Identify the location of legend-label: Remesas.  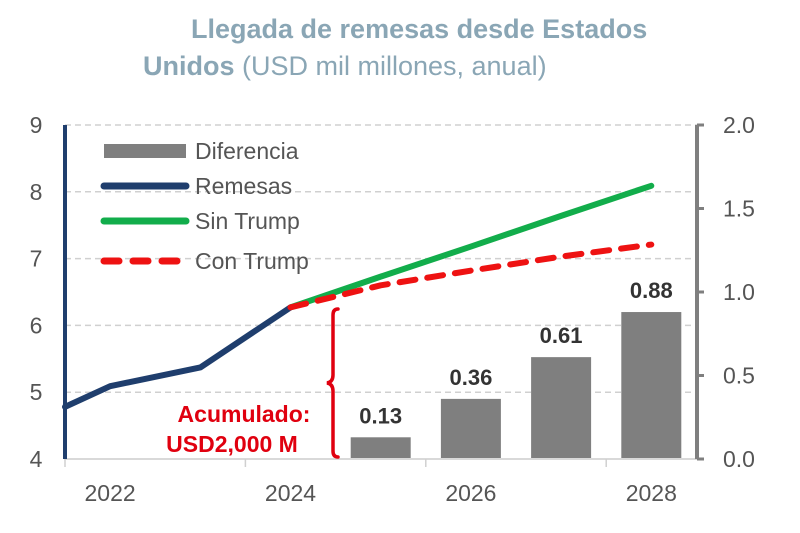
(243, 186).